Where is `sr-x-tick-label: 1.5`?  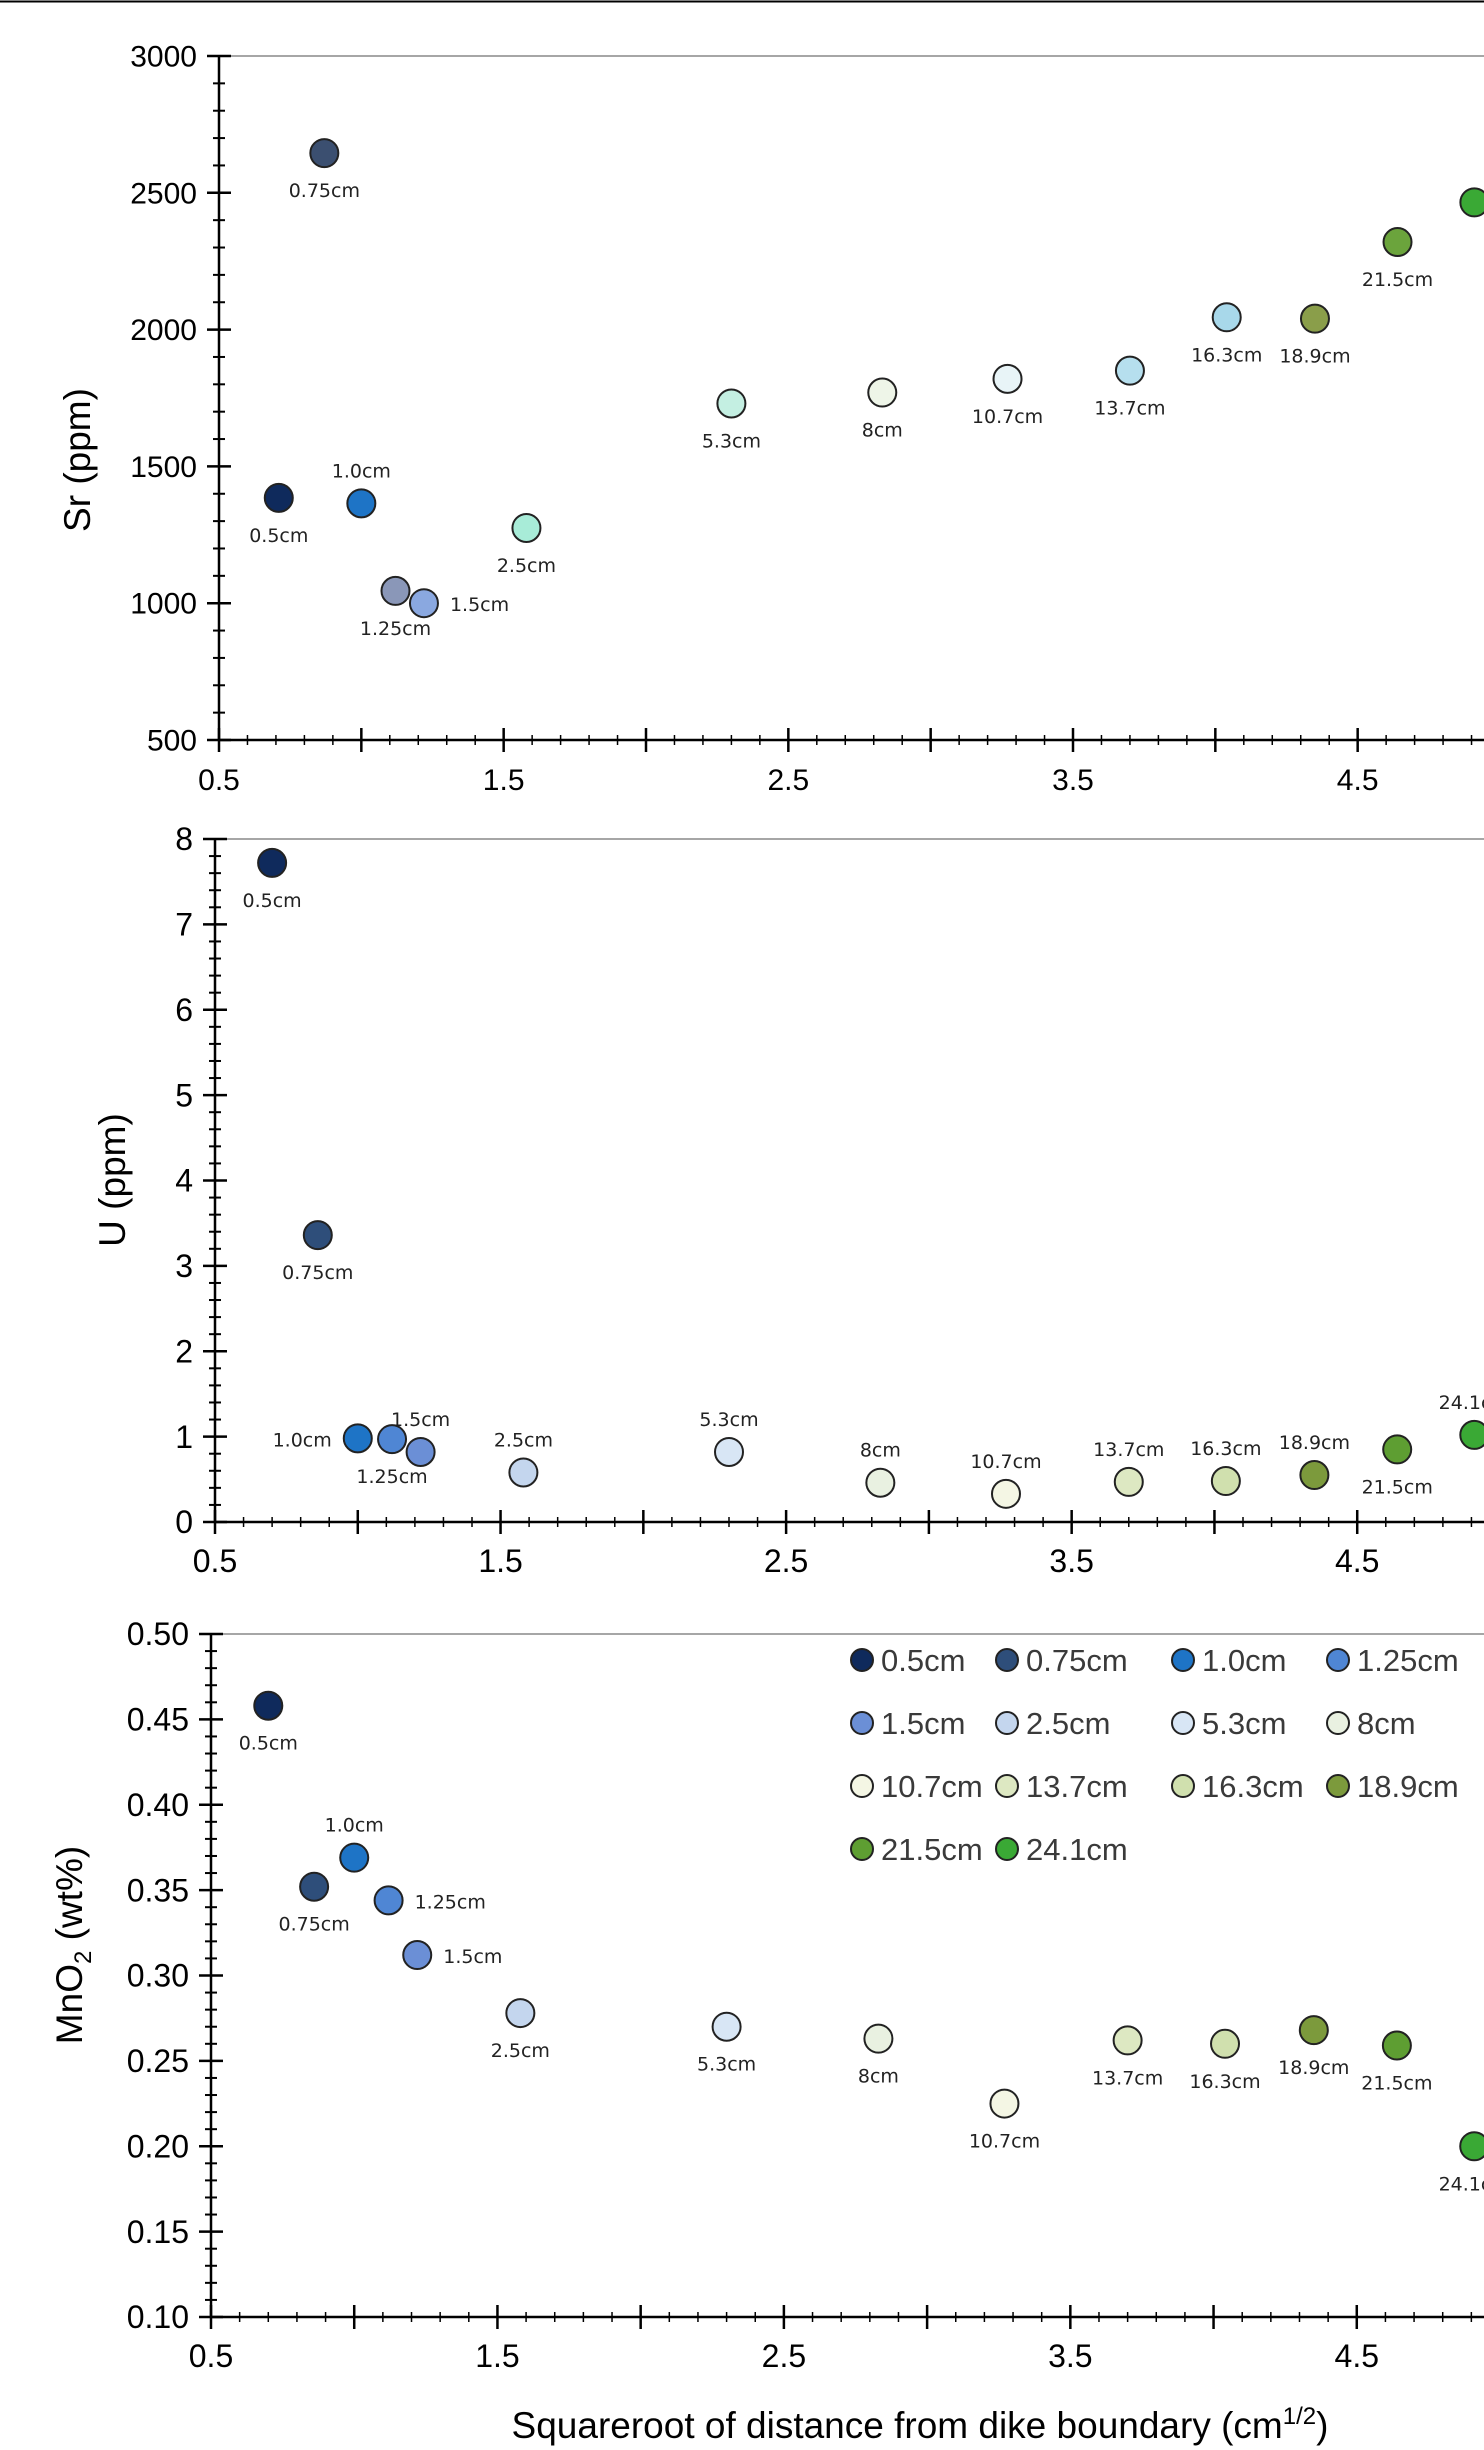 sr-x-tick-label: 1.5 is located at coordinates (504, 780).